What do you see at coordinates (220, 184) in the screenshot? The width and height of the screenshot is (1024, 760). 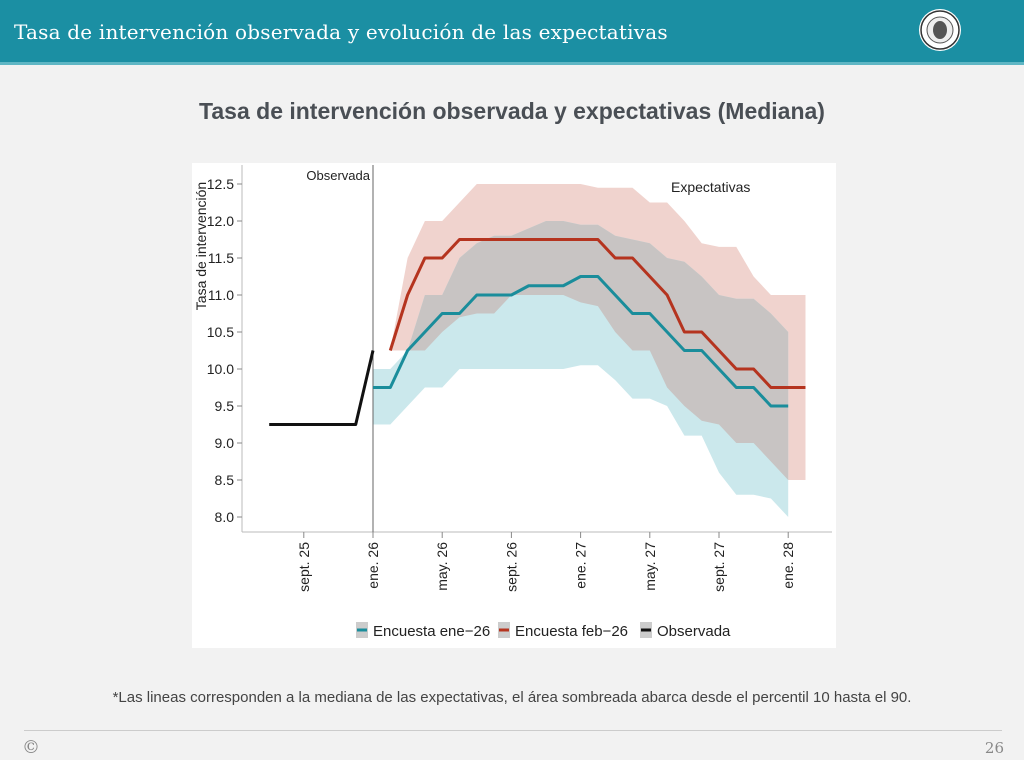 I see `y-tick-label: 12.5` at bounding box center [220, 184].